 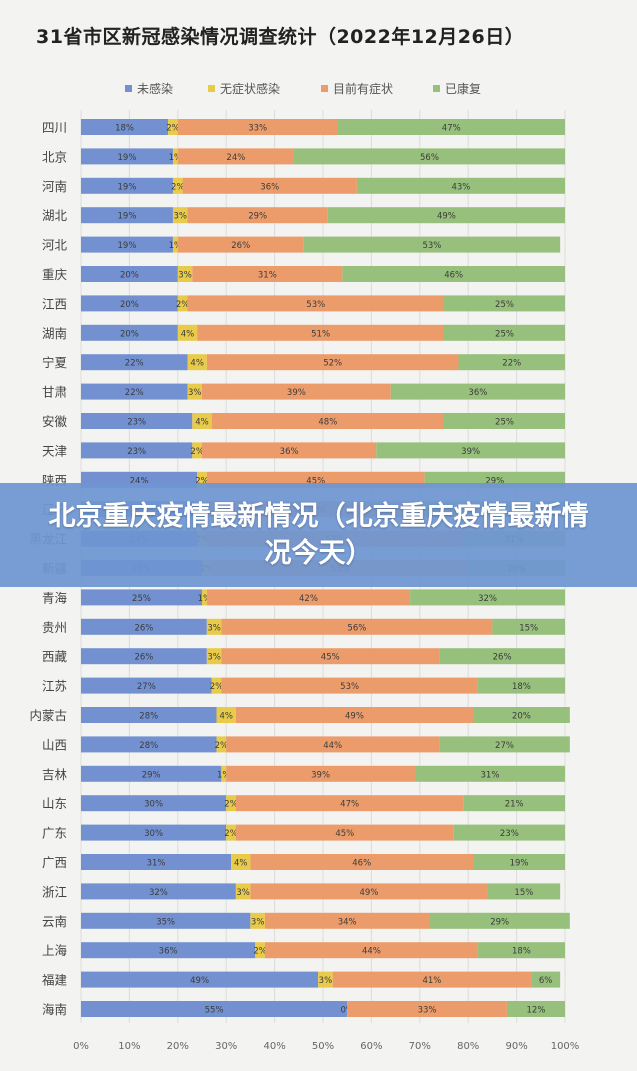 I want to click on legend-label: 目前有症状, so click(x=363, y=89).